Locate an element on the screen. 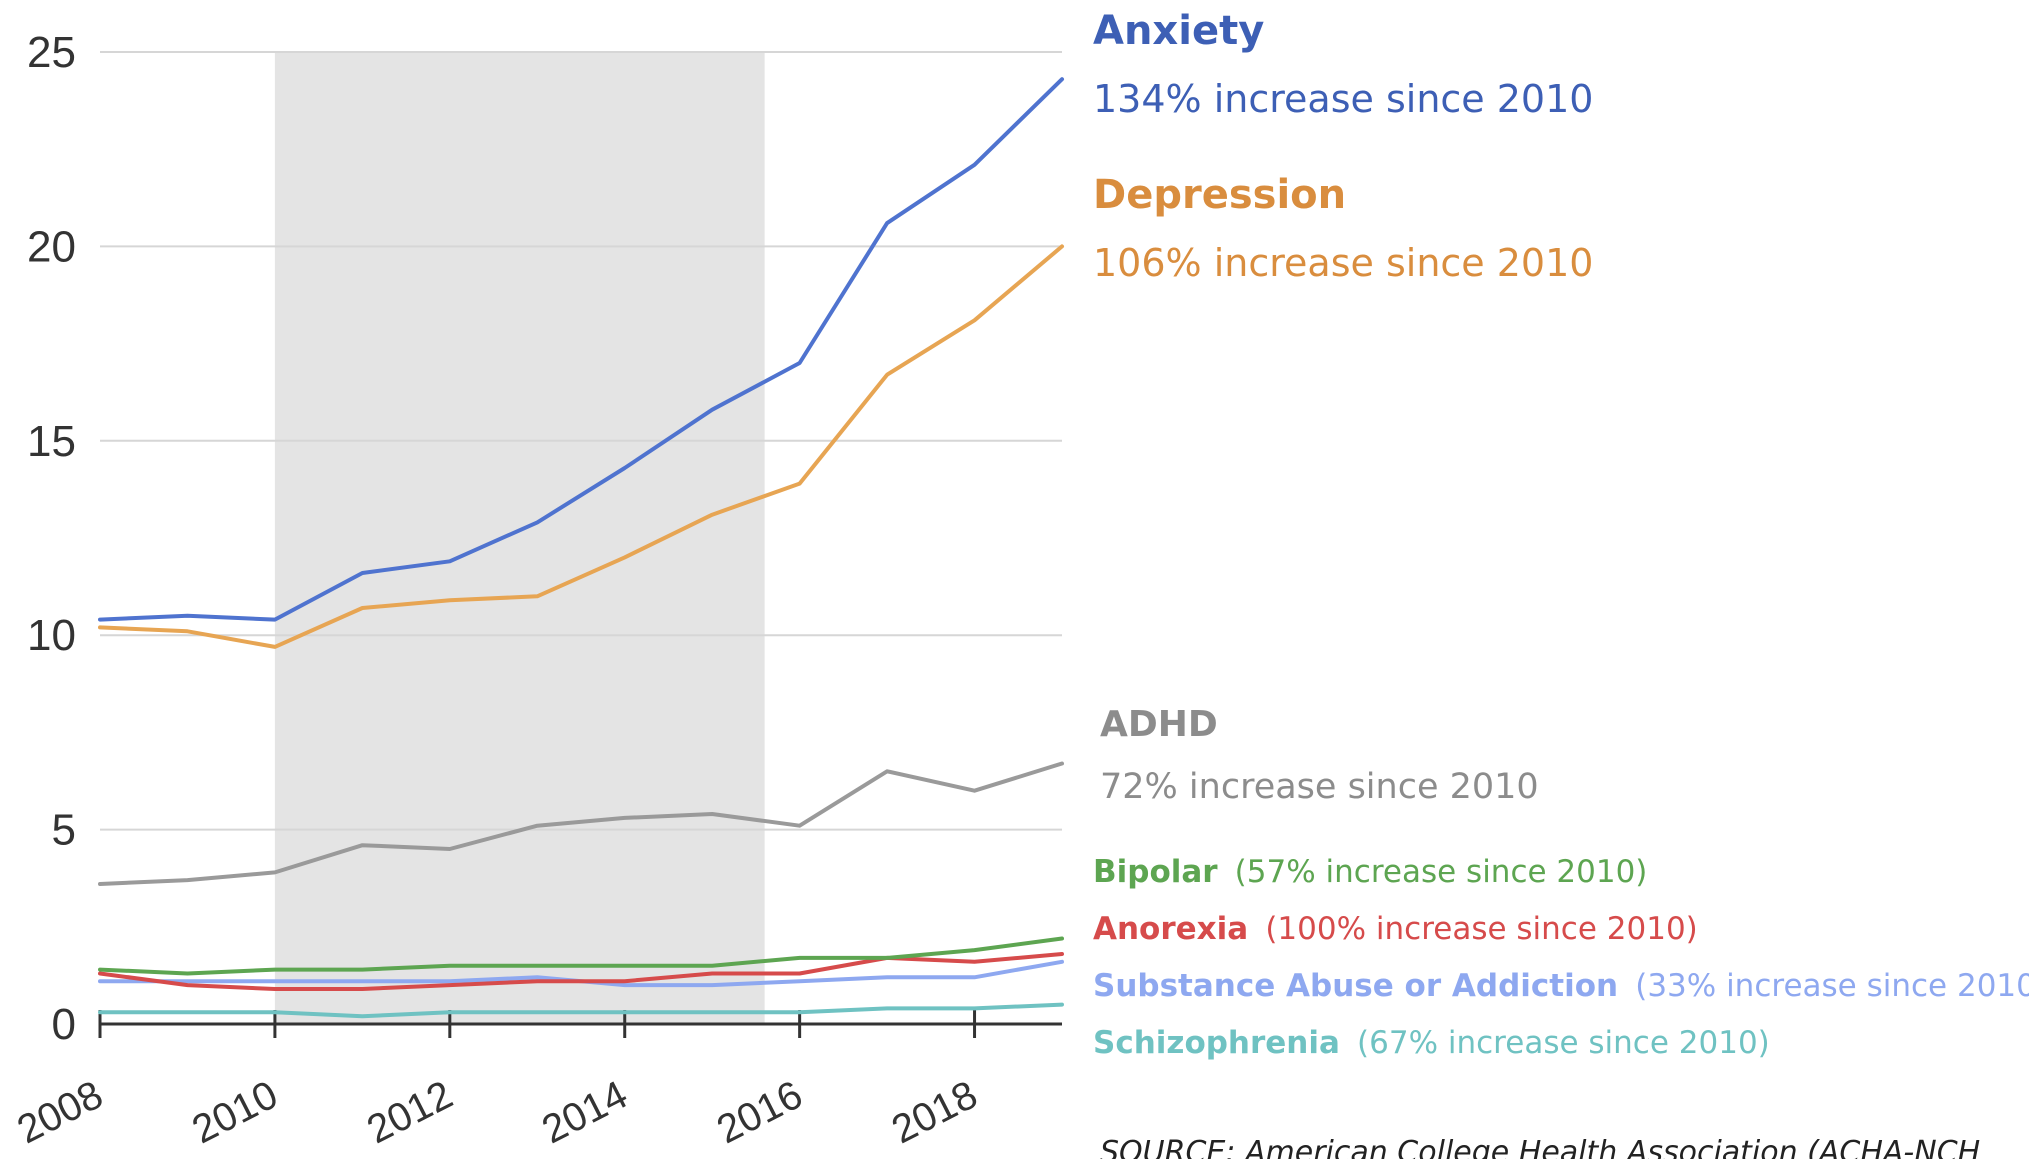 The width and height of the screenshot is (2029, 1159). depression-label-title: Depression is located at coordinates (1219, 195).